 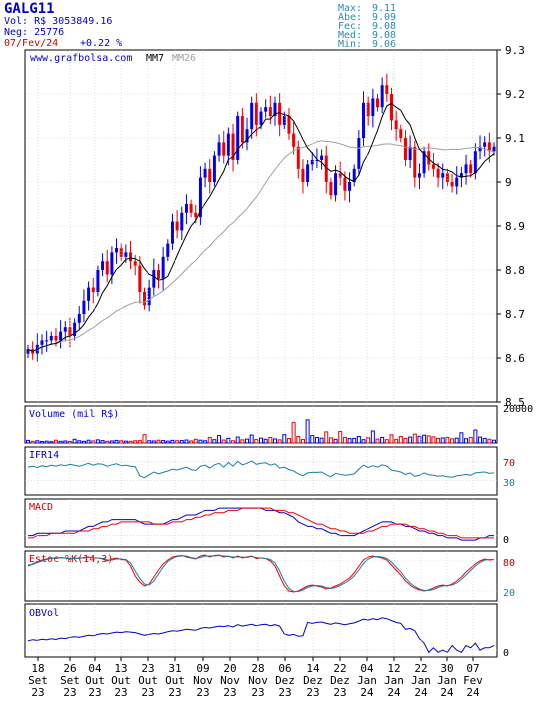 What do you see at coordinates (258, 680) in the screenshot?
I see `x-tick-label: Nov` at bounding box center [258, 680].